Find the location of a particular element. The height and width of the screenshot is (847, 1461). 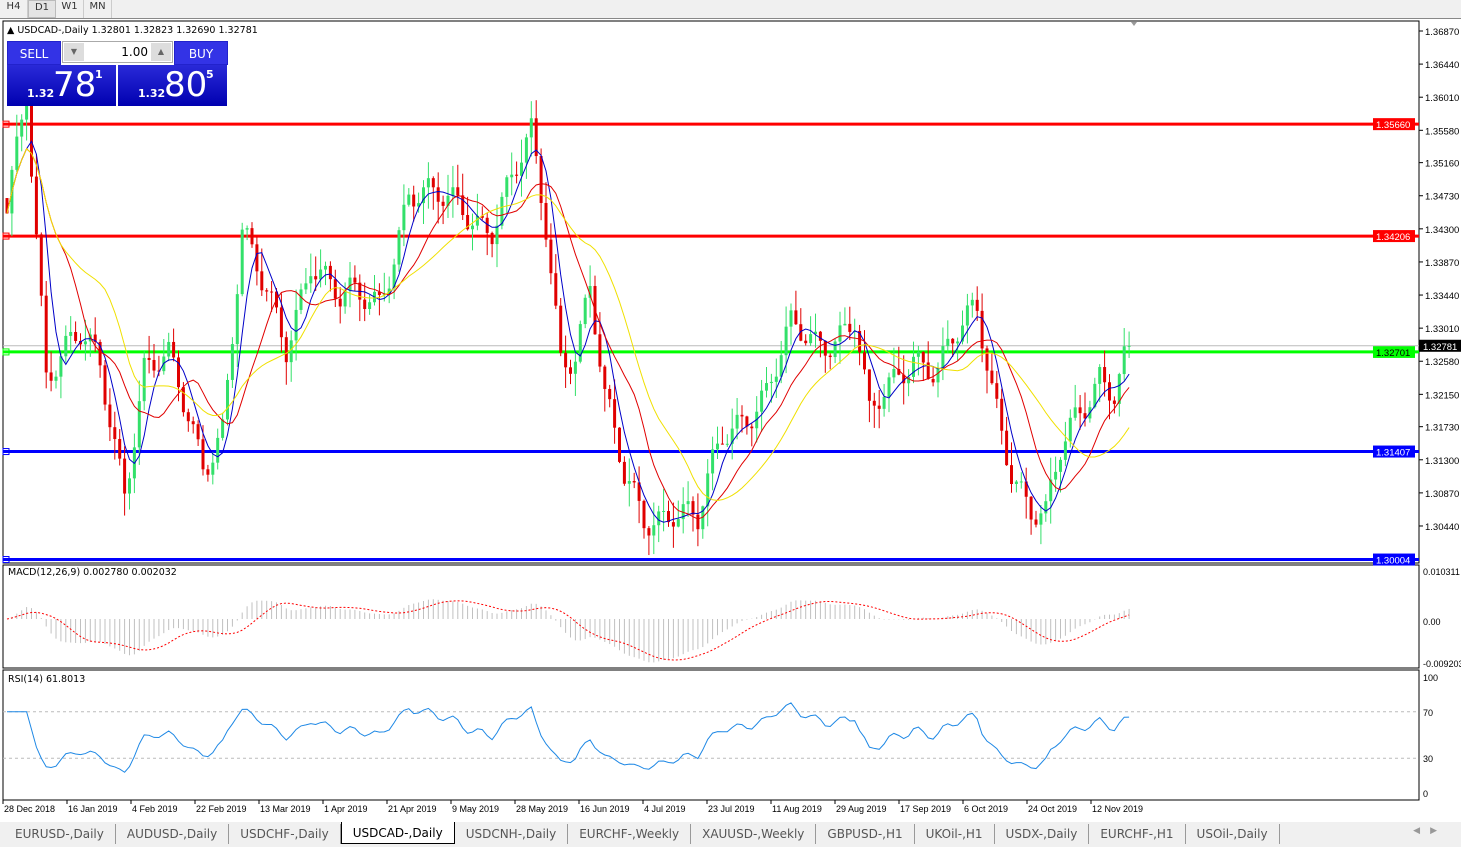

volume-input: 1.00 is located at coordinates (134, 52).